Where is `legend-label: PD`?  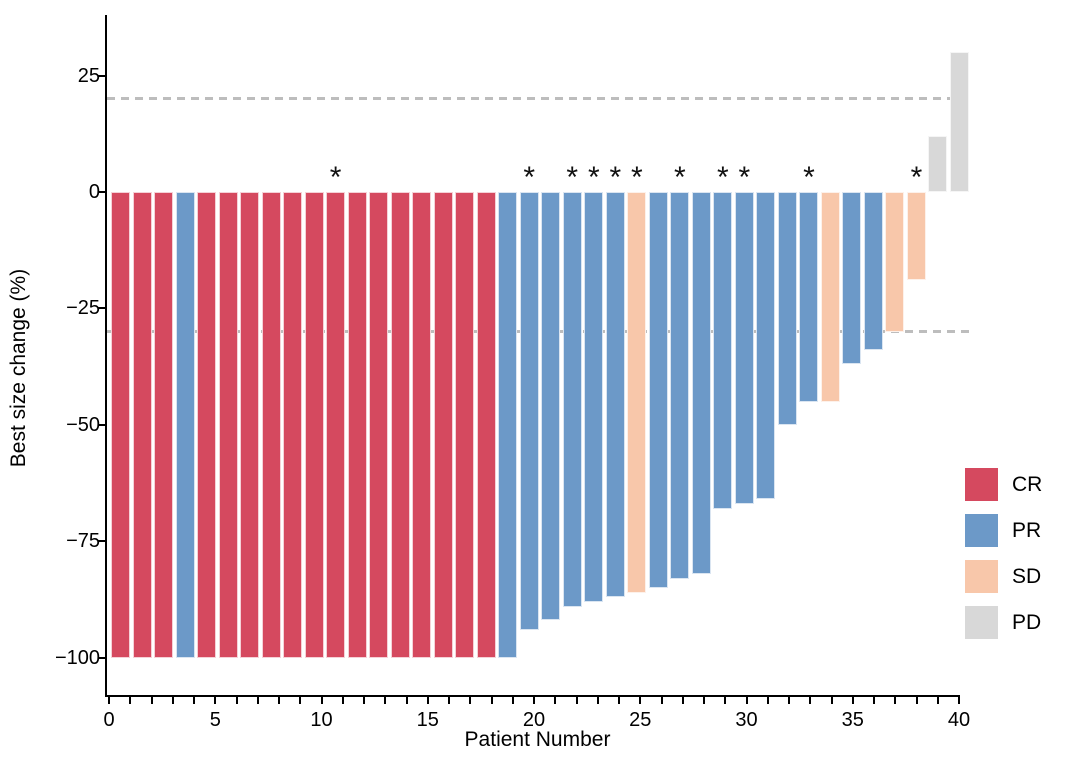 legend-label: PD is located at coordinates (1027, 622).